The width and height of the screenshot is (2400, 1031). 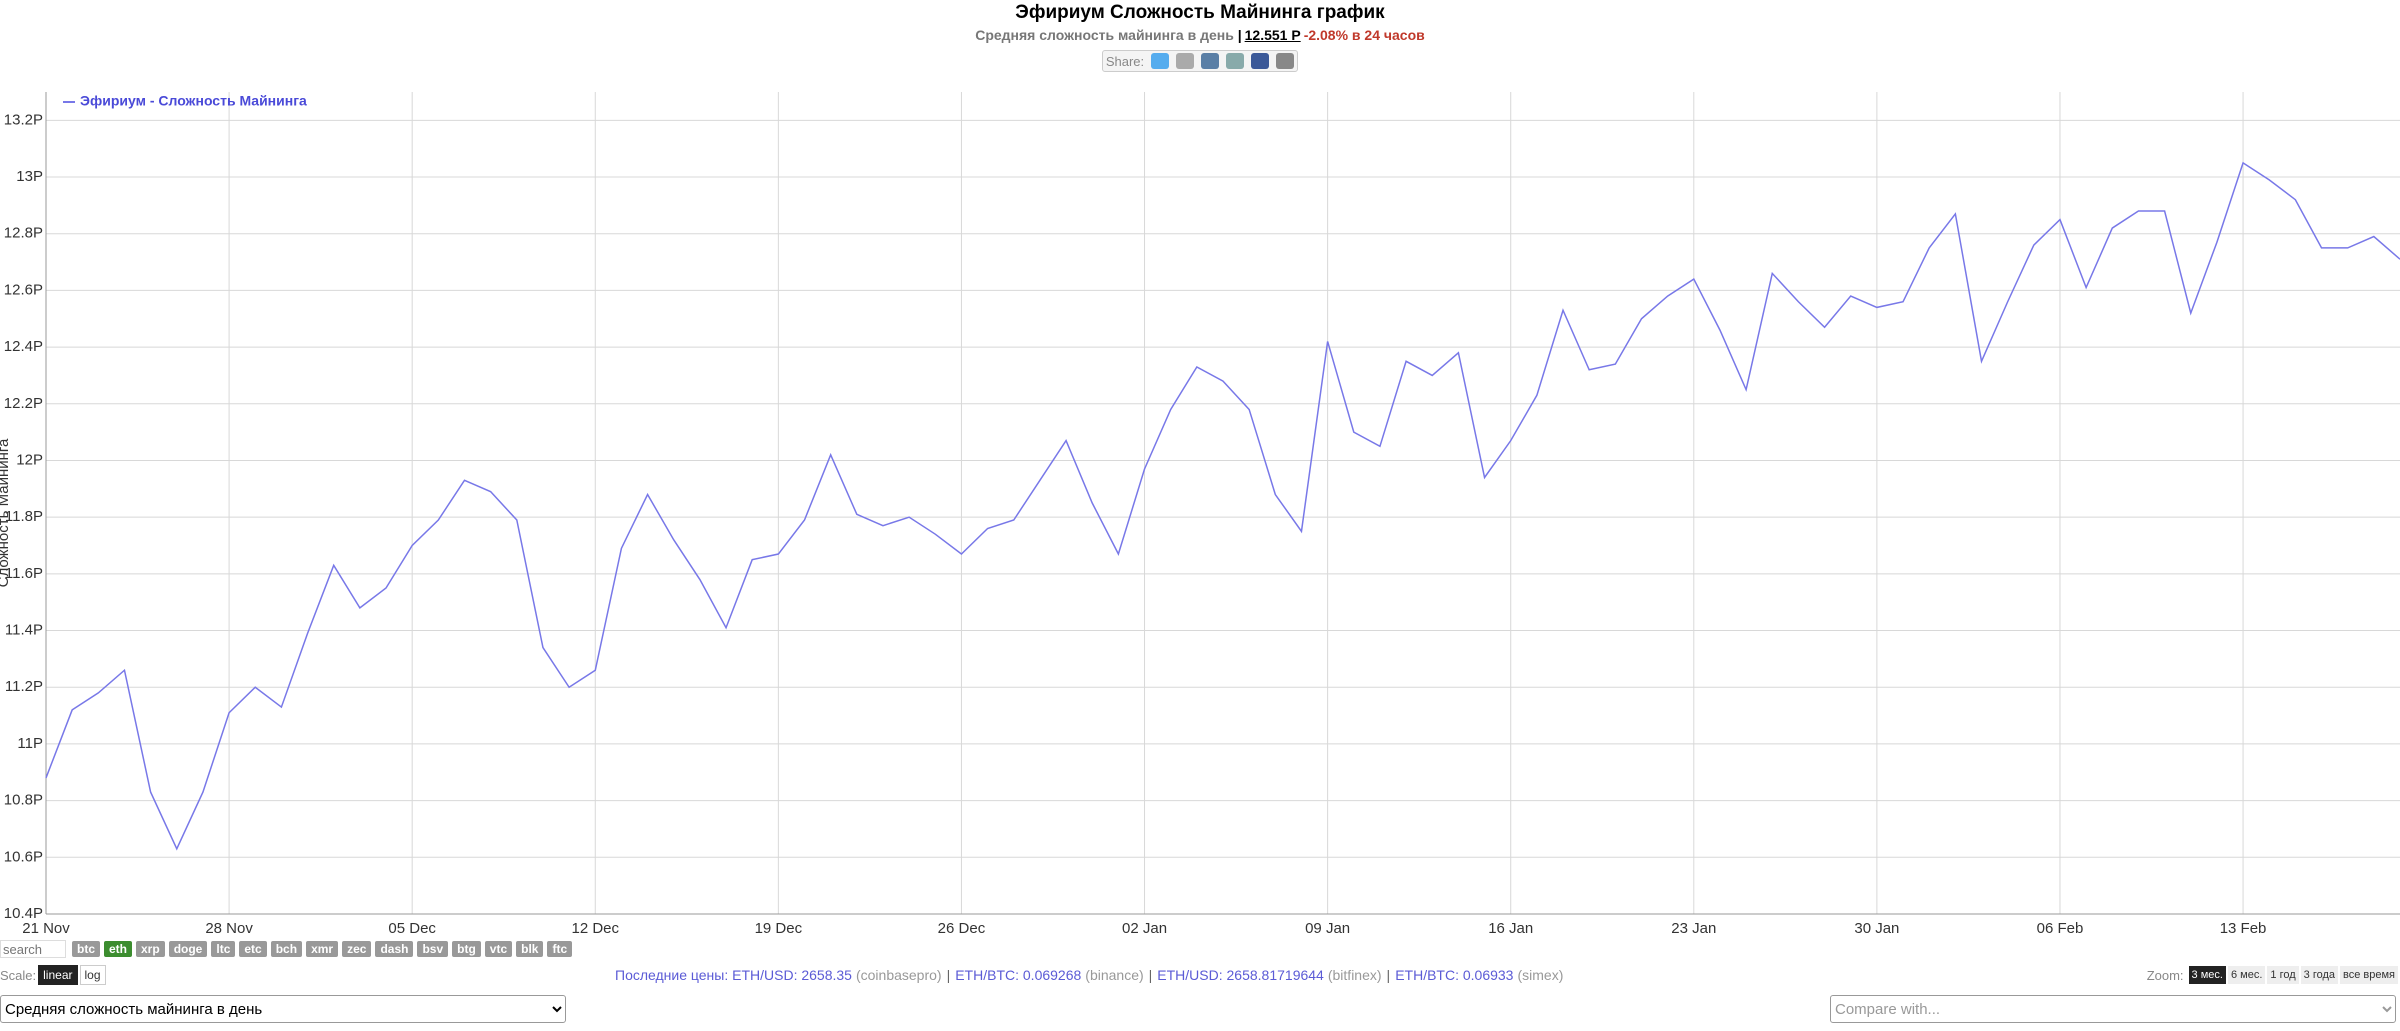 What do you see at coordinates (18, 975) in the screenshot?
I see `scale-label: Scale:` at bounding box center [18, 975].